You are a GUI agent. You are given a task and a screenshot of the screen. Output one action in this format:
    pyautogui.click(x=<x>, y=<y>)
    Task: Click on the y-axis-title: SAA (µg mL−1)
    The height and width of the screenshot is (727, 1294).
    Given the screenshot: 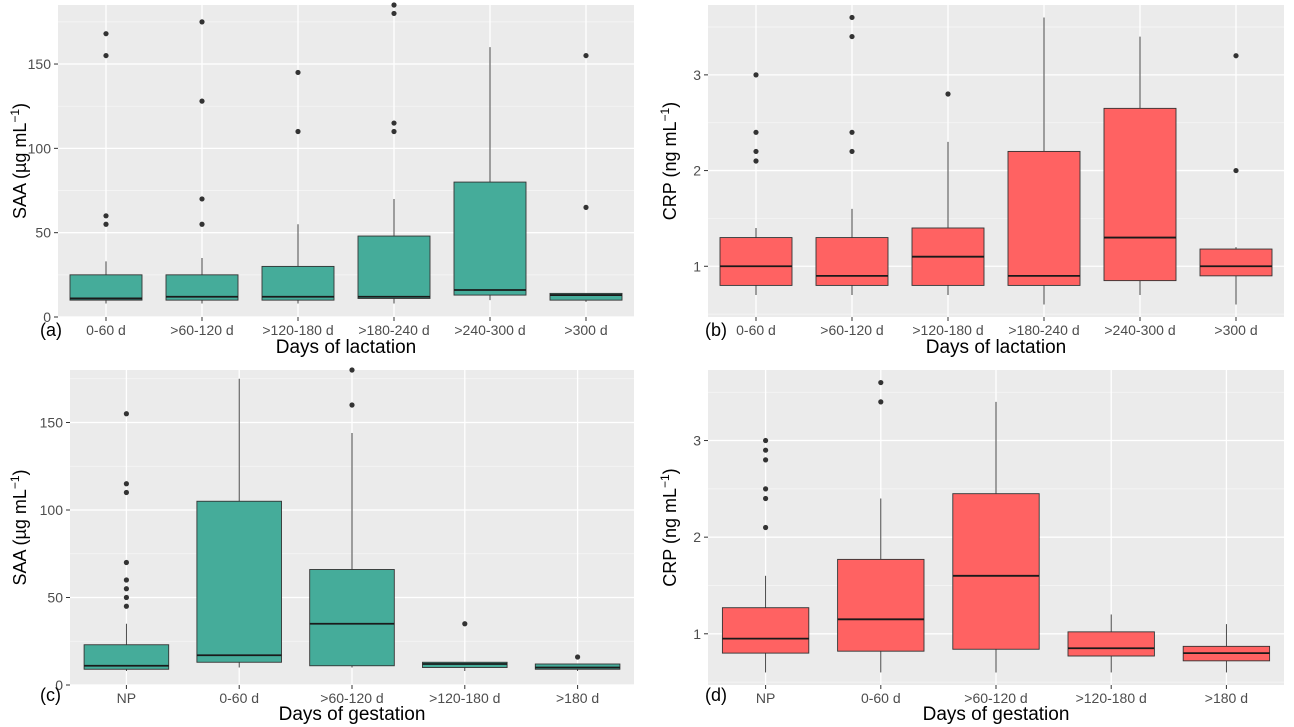 What is the action you would take?
    pyautogui.click(x=19, y=161)
    